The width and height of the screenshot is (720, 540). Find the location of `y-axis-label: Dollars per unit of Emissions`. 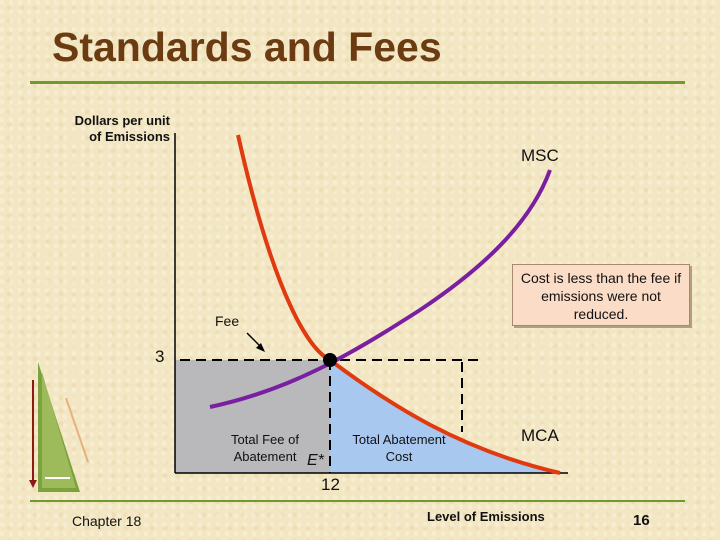

y-axis-label: Dollars per unit of Emissions is located at coordinates (122, 128).